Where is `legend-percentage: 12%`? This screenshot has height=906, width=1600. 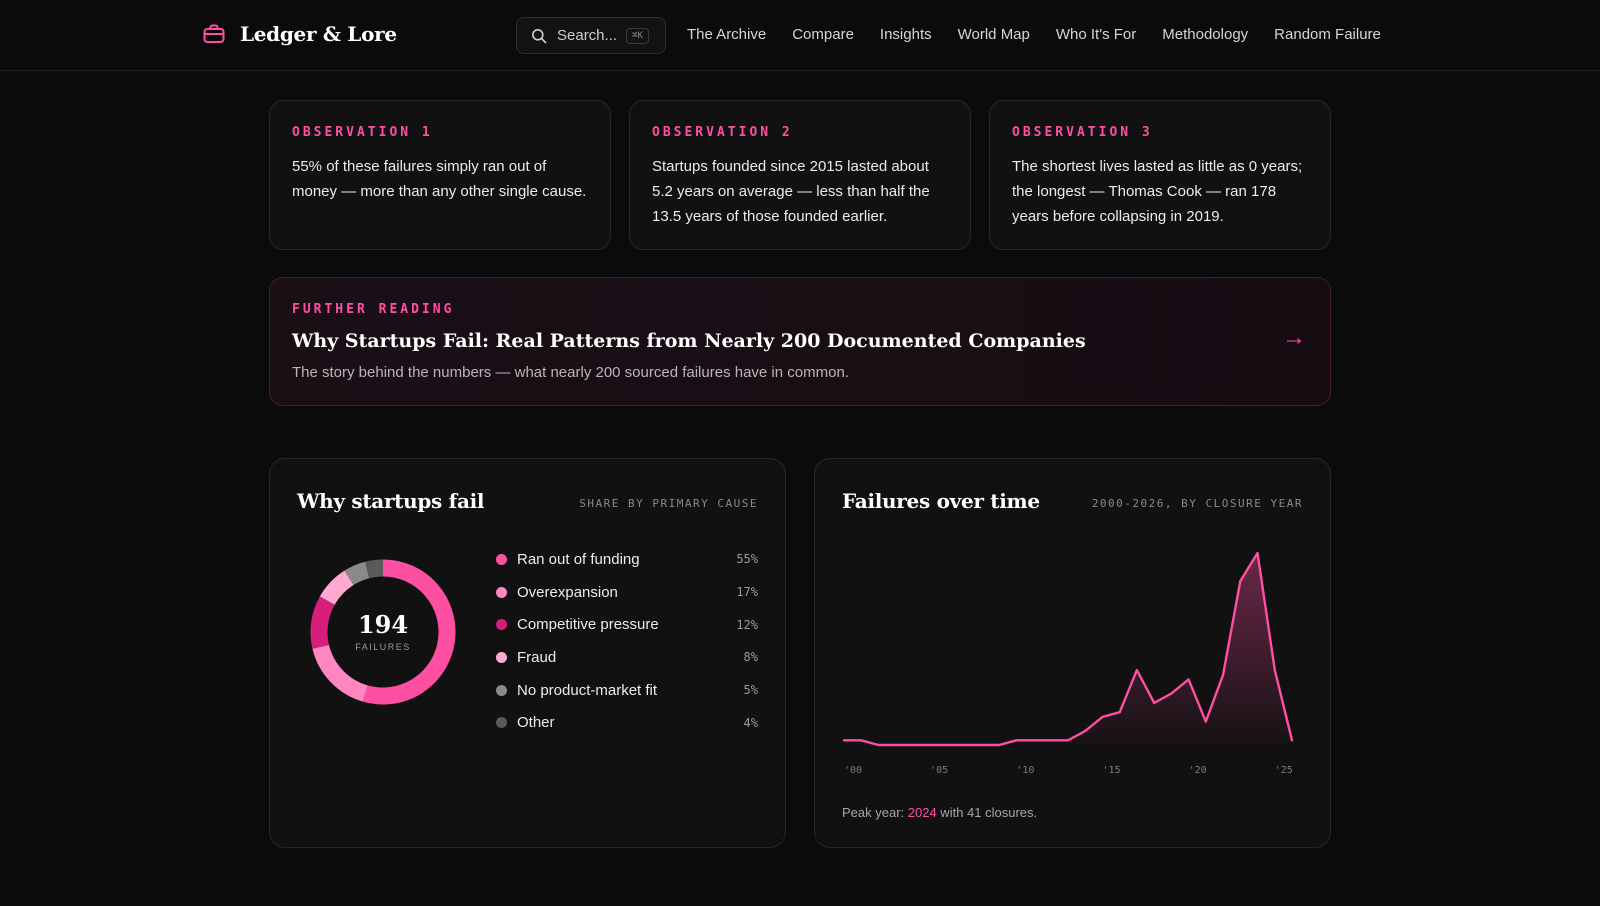
legend-percentage: 12% is located at coordinates (747, 624).